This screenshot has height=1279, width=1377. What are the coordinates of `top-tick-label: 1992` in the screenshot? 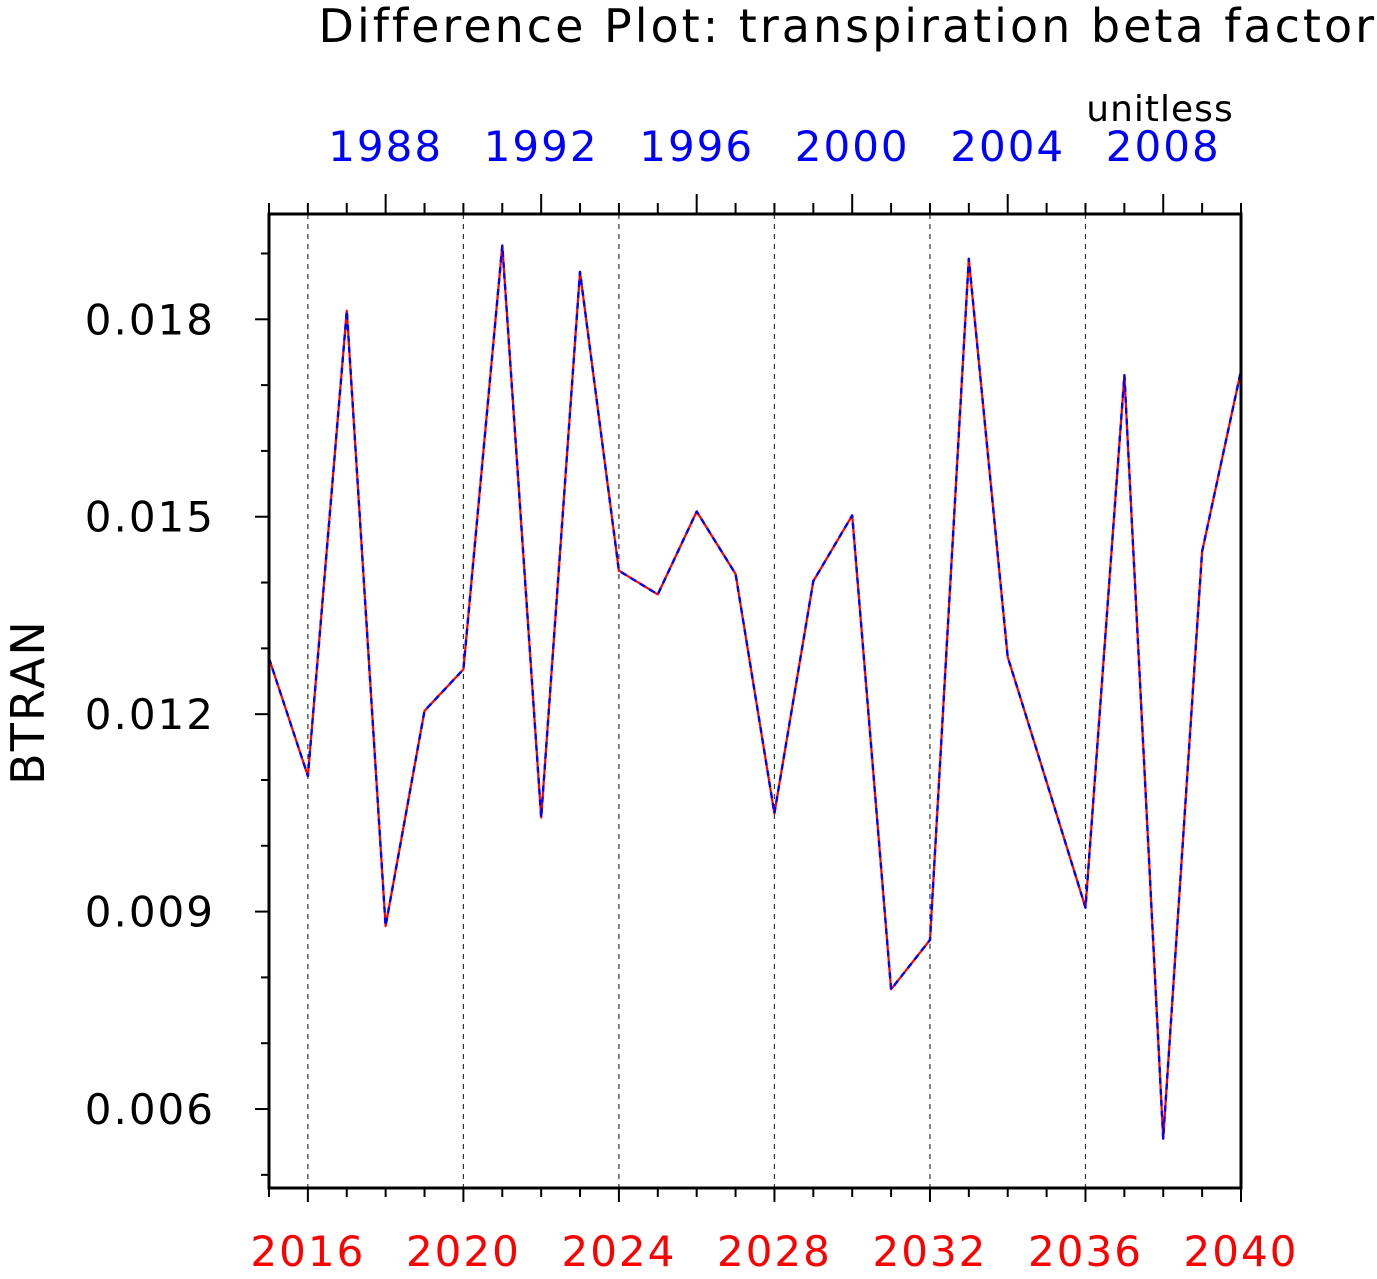 It's located at (541, 146).